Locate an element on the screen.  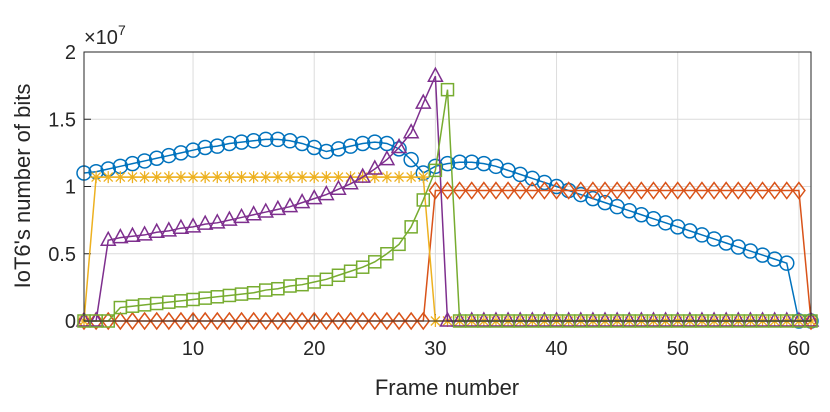
y-tick-label: 0.5 is located at coordinates (62, 255).